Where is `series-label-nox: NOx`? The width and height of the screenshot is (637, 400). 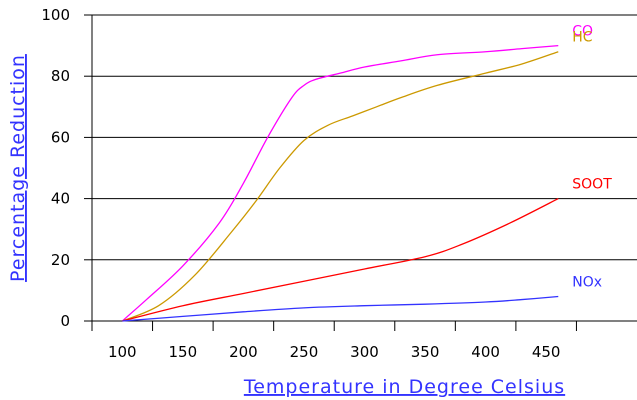
series-label-nox: NOx is located at coordinates (587, 283).